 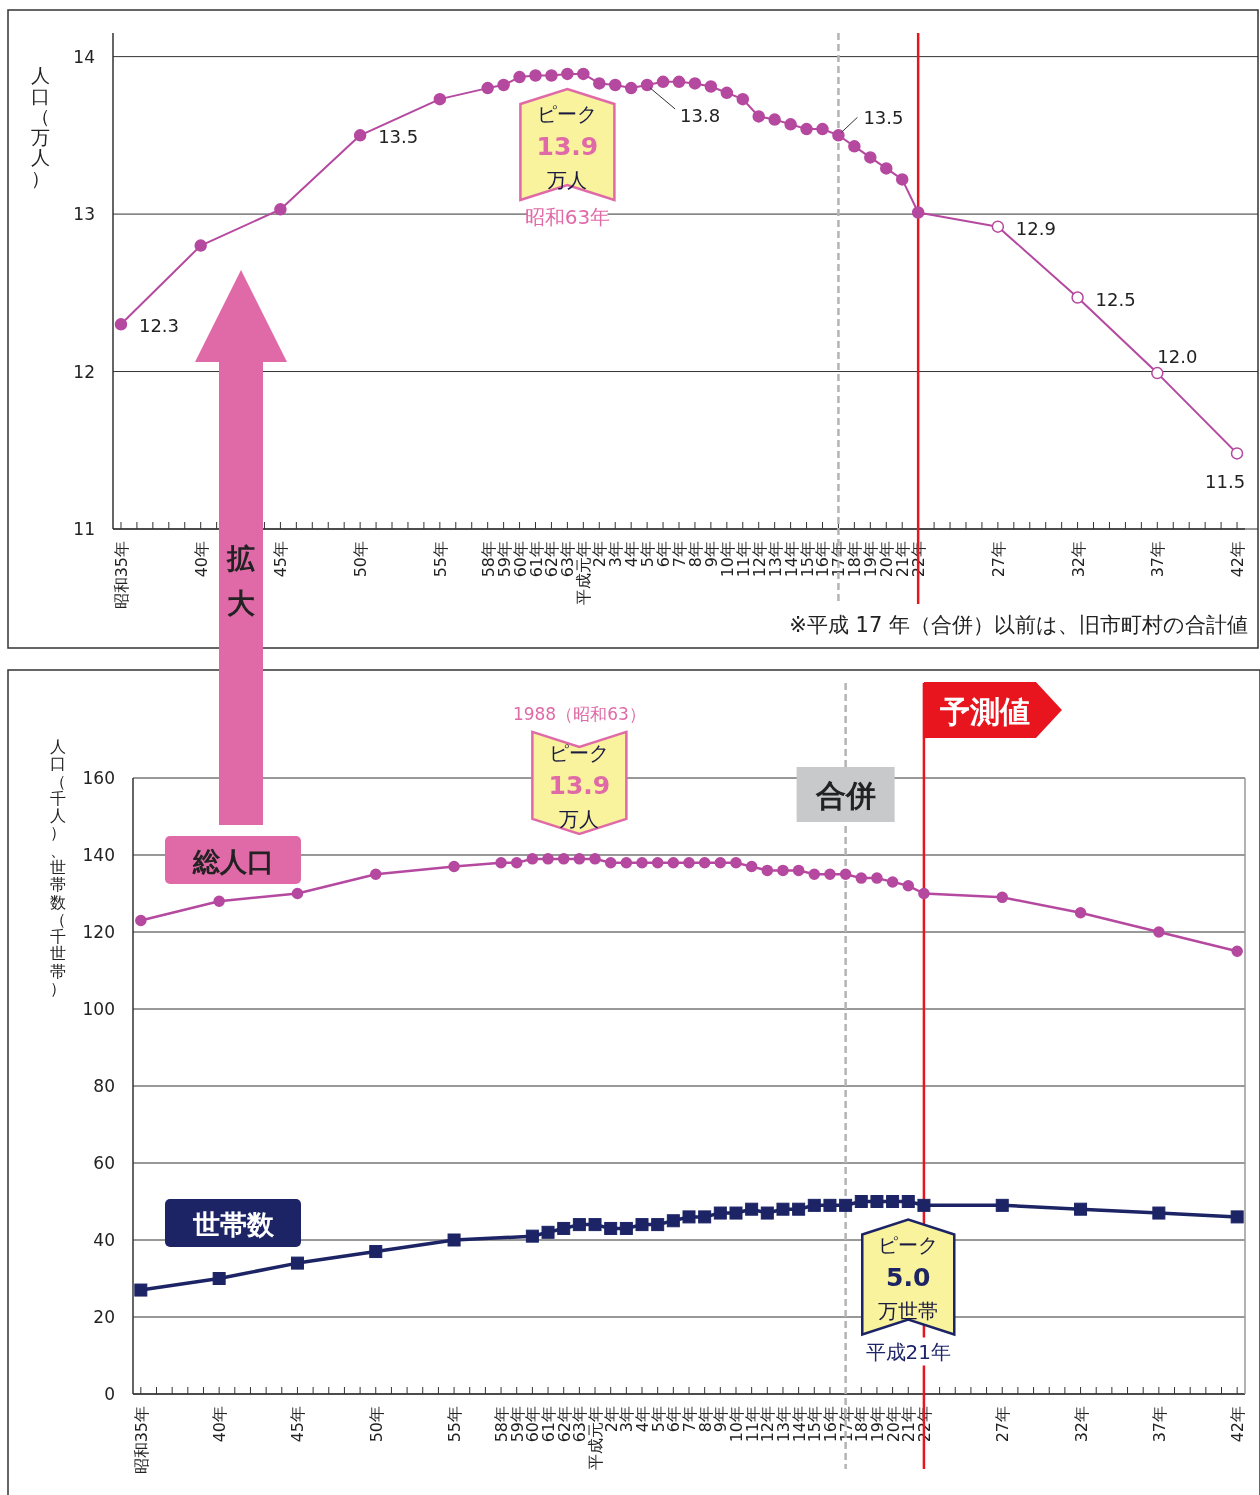 I want to click on y-tick-label: 140, so click(x=98, y=855).